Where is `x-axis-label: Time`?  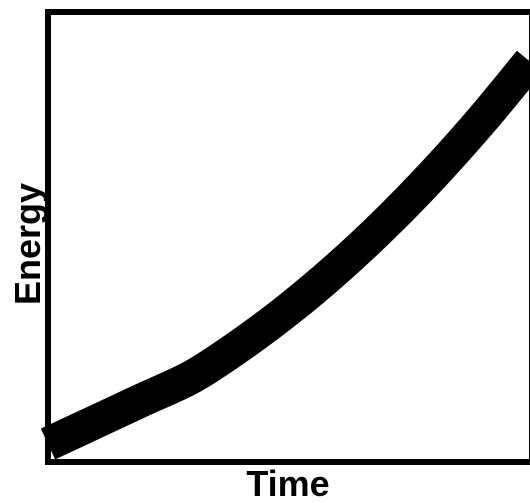
x-axis-label: Time is located at coordinates (287, 483).